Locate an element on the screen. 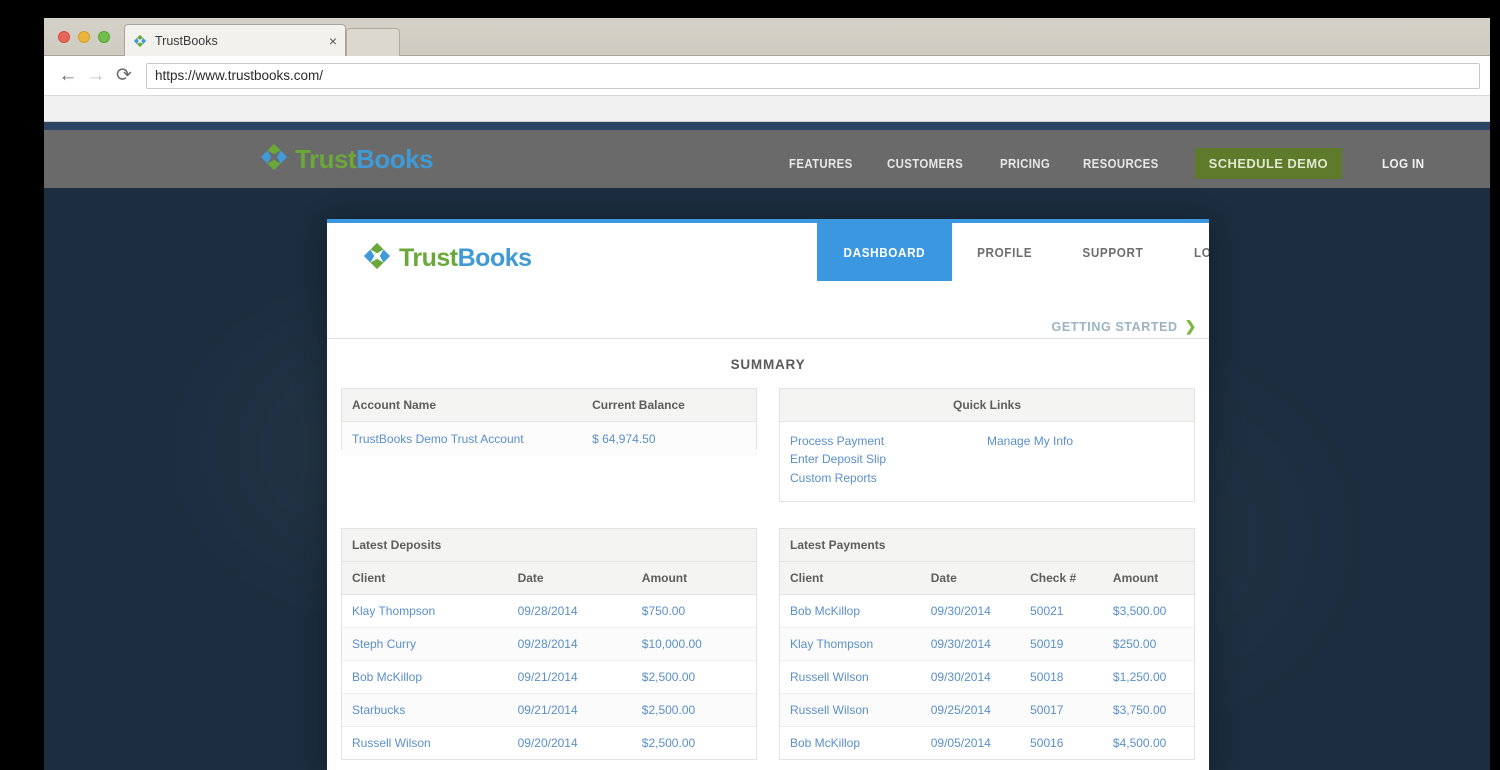  window-minimize-button is located at coordinates (84, 37).